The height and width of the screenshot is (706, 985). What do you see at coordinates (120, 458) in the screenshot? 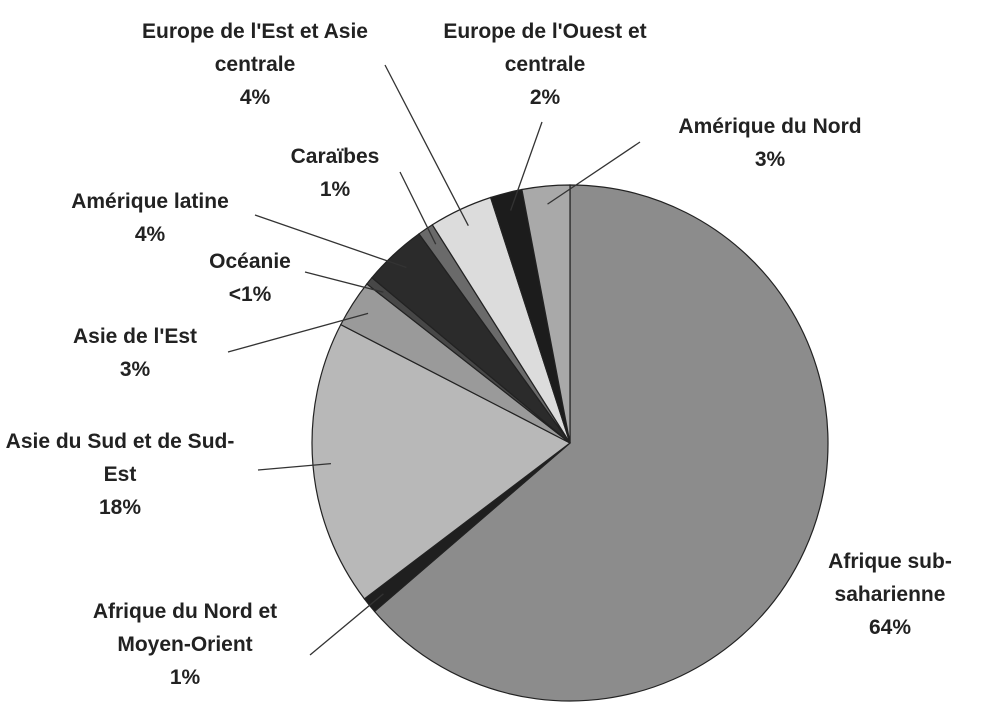
I see `category-name: Asie du Sud et de Sud-Est` at bounding box center [120, 458].